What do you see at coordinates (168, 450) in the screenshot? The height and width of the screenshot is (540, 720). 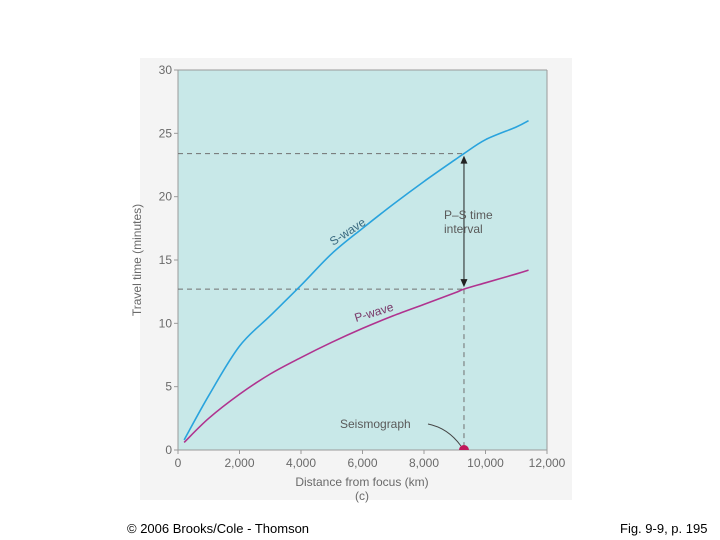 I see `y-tick-label: 0` at bounding box center [168, 450].